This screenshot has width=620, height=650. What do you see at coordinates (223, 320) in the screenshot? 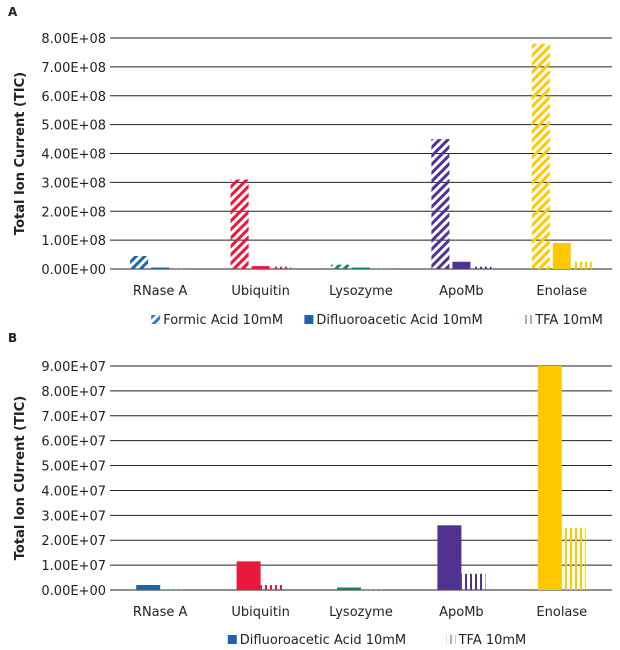
I see `legend-label: Formic Acid 10mM` at bounding box center [223, 320].